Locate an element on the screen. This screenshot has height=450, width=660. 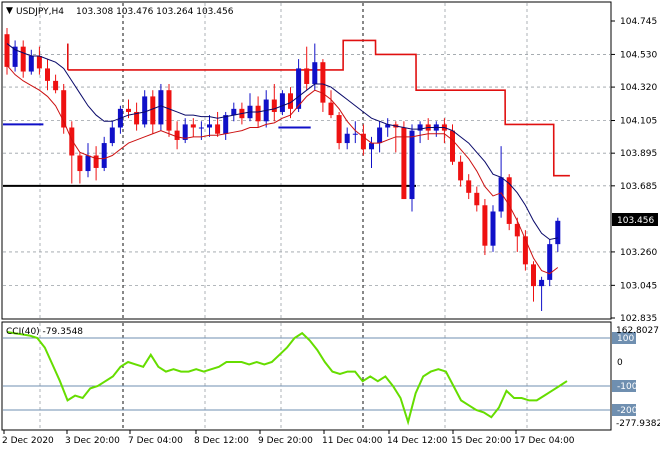
cci-tick-label: -200 is located at coordinates (627, 411).